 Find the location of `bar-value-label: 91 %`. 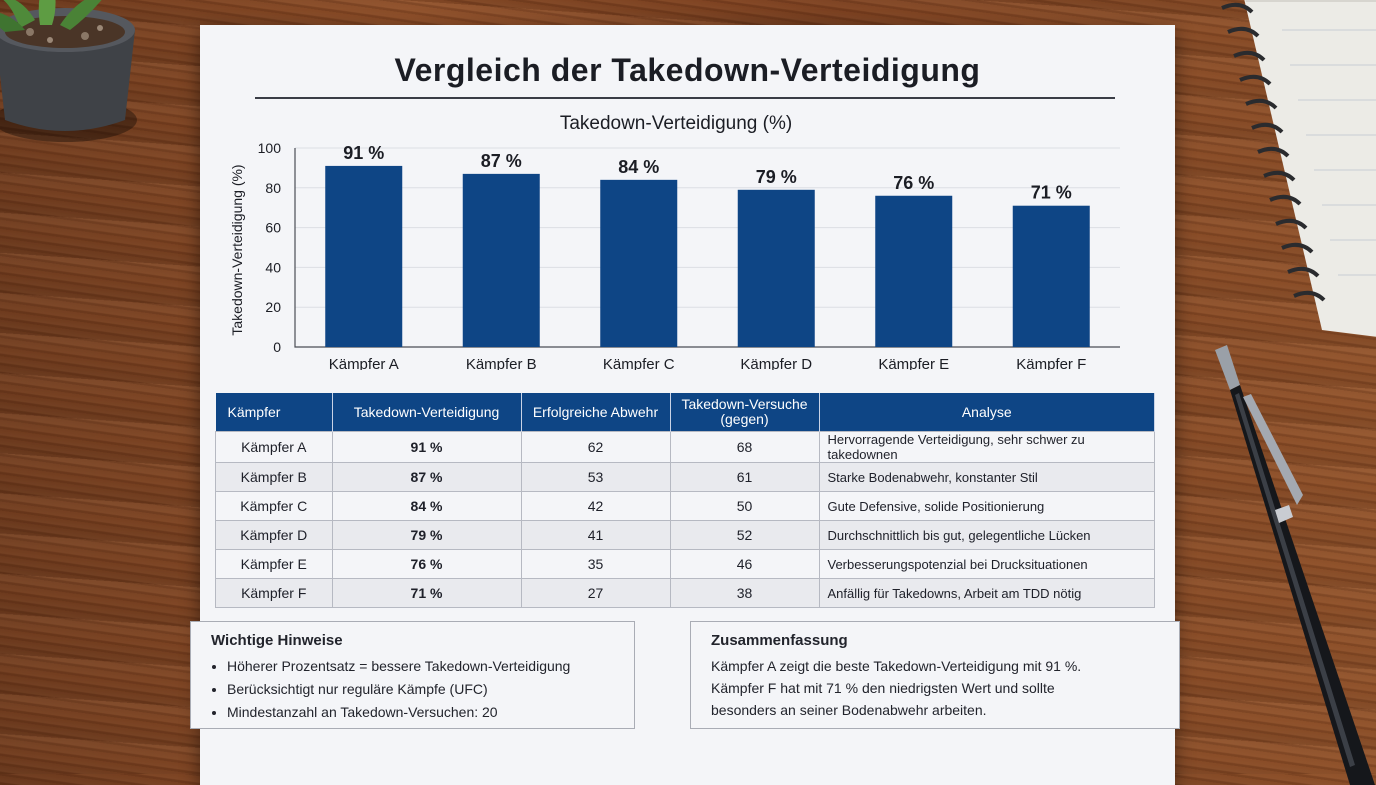

bar-value-label: 91 % is located at coordinates (363, 153).